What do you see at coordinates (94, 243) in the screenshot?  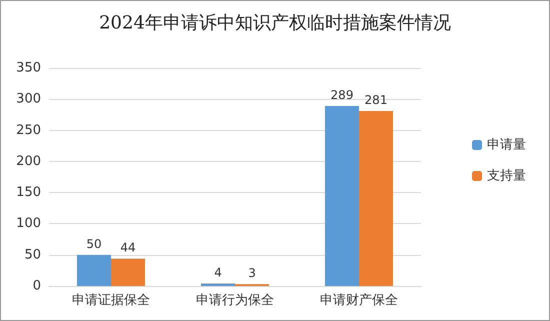 I see `data-label: 50` at bounding box center [94, 243].